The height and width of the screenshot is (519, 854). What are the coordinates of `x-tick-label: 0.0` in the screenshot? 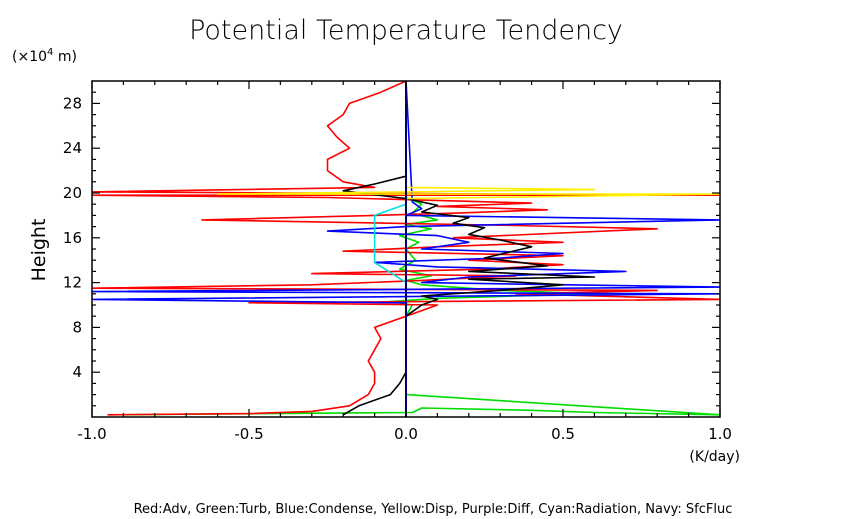 It's located at (406, 434).